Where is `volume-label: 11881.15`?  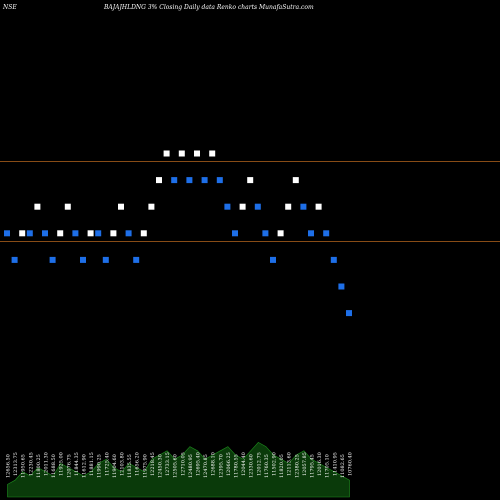
volume-label: 11881.15 is located at coordinates (92, 464).